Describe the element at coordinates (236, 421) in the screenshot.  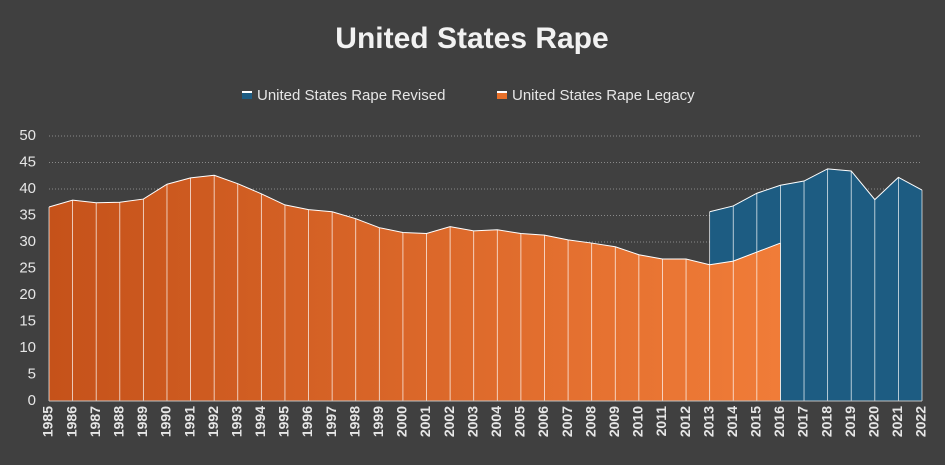
I see `x-tick-label: 1993` at that location.